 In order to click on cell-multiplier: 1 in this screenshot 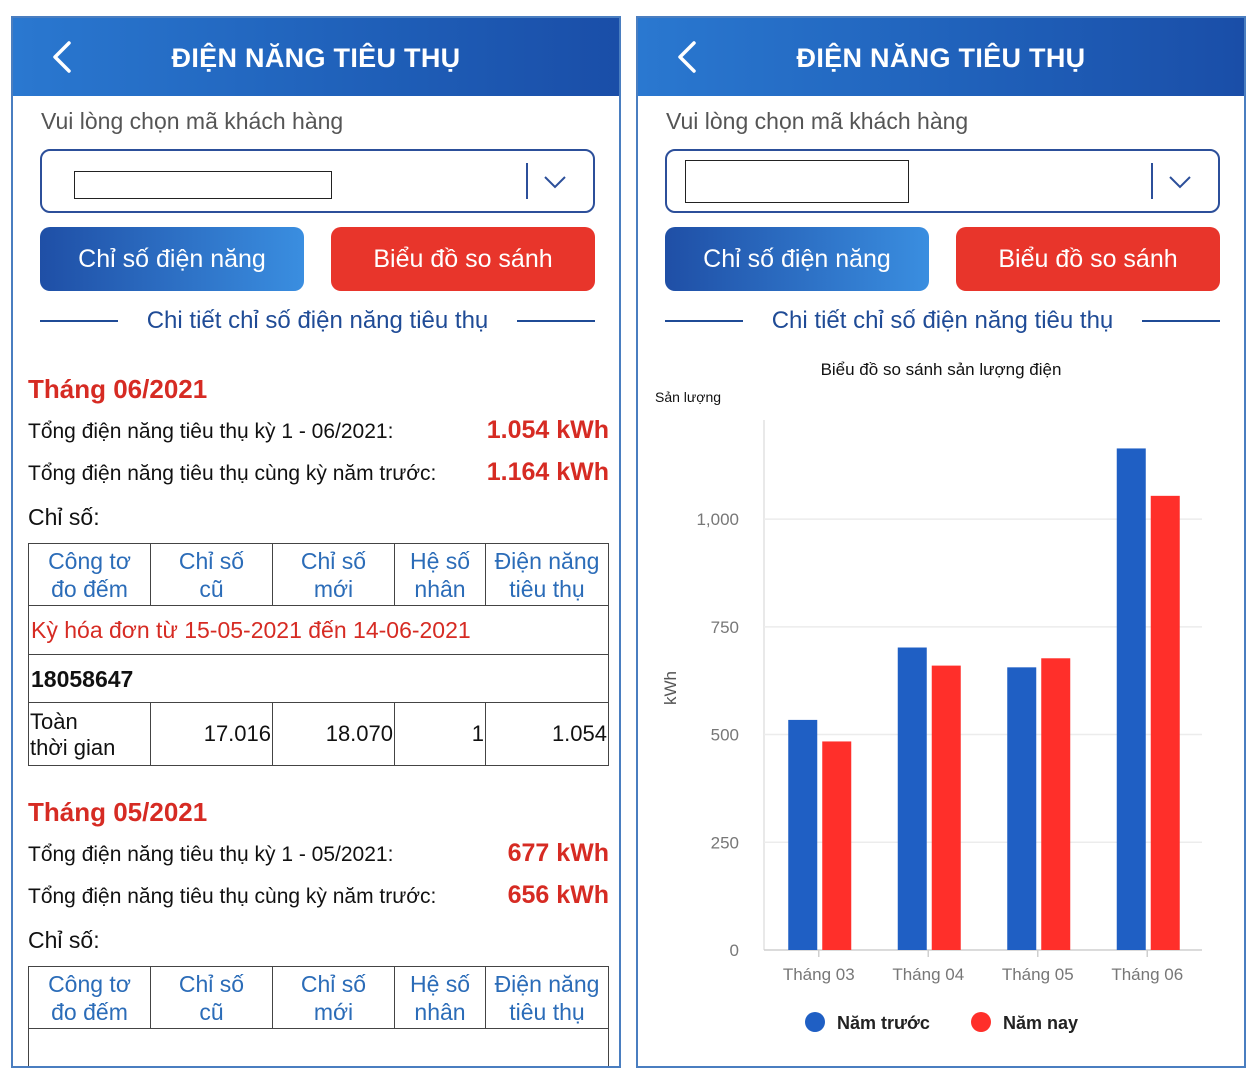, I will do `click(440, 734)`.